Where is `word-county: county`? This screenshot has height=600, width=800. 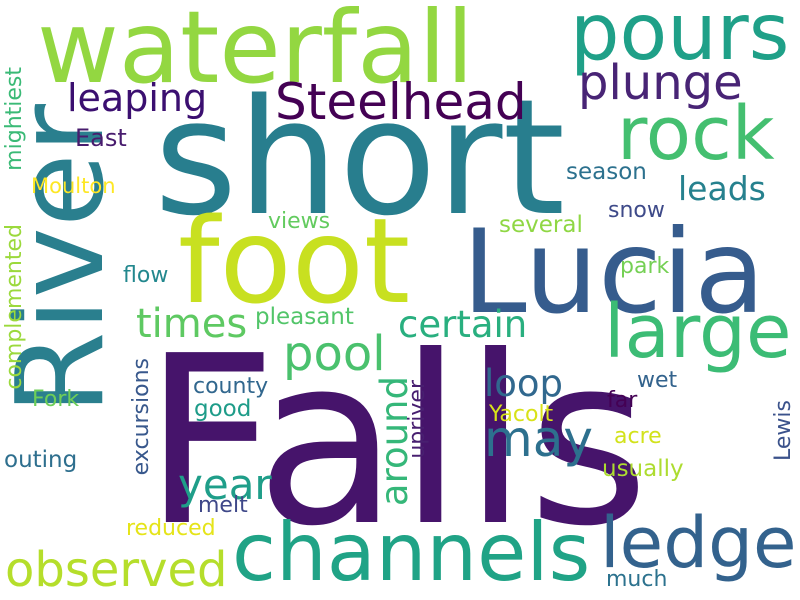 word-county: county is located at coordinates (231, 386).